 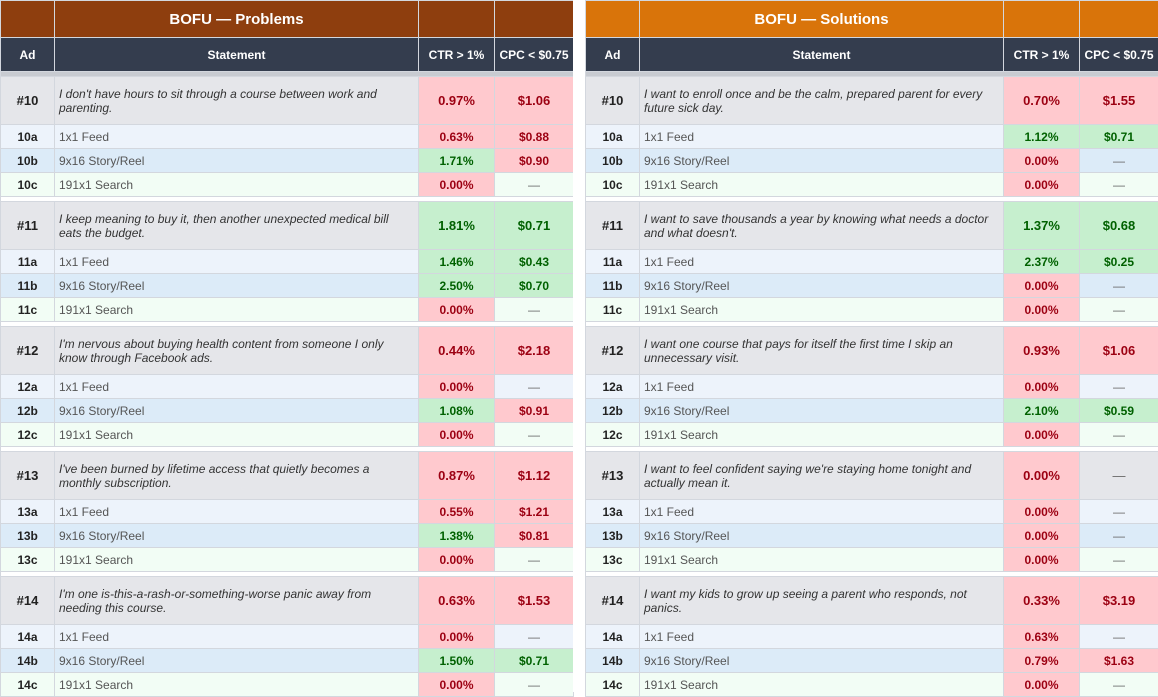 I want to click on ctr-cell: 0.97%, so click(x=457, y=101).